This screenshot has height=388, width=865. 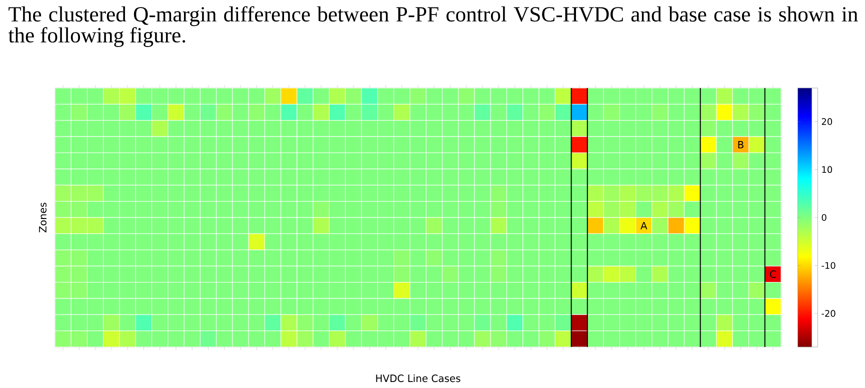 What do you see at coordinates (829, 313) in the screenshot?
I see `color-bar-label: -20` at bounding box center [829, 313].